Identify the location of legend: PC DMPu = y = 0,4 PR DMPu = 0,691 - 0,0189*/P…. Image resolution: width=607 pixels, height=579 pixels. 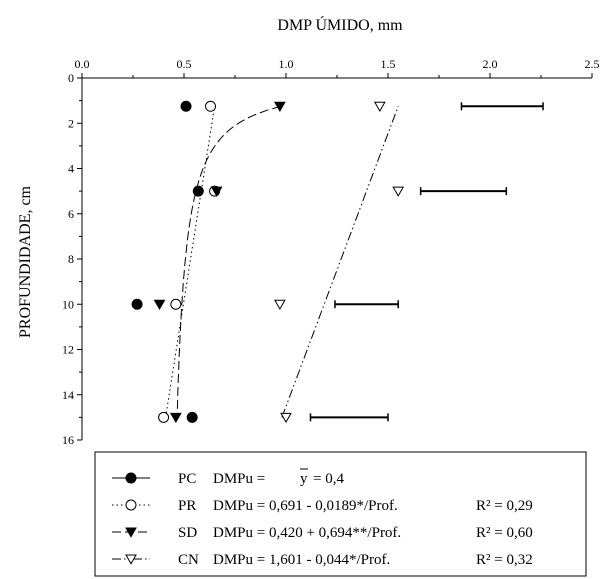
(322, 518).